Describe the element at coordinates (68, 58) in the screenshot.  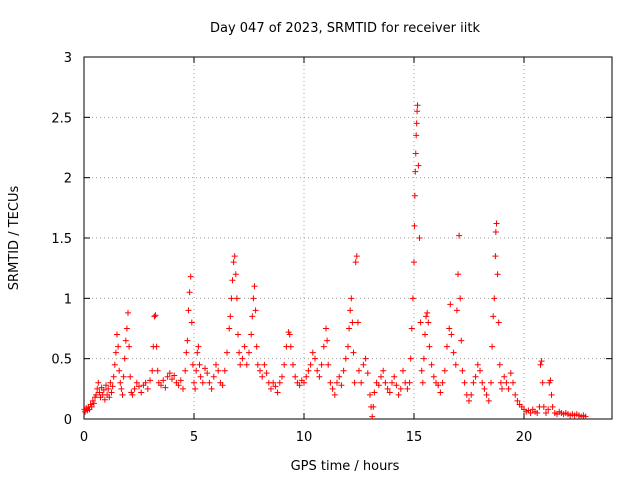
I see `y-tick-label: 3` at that location.